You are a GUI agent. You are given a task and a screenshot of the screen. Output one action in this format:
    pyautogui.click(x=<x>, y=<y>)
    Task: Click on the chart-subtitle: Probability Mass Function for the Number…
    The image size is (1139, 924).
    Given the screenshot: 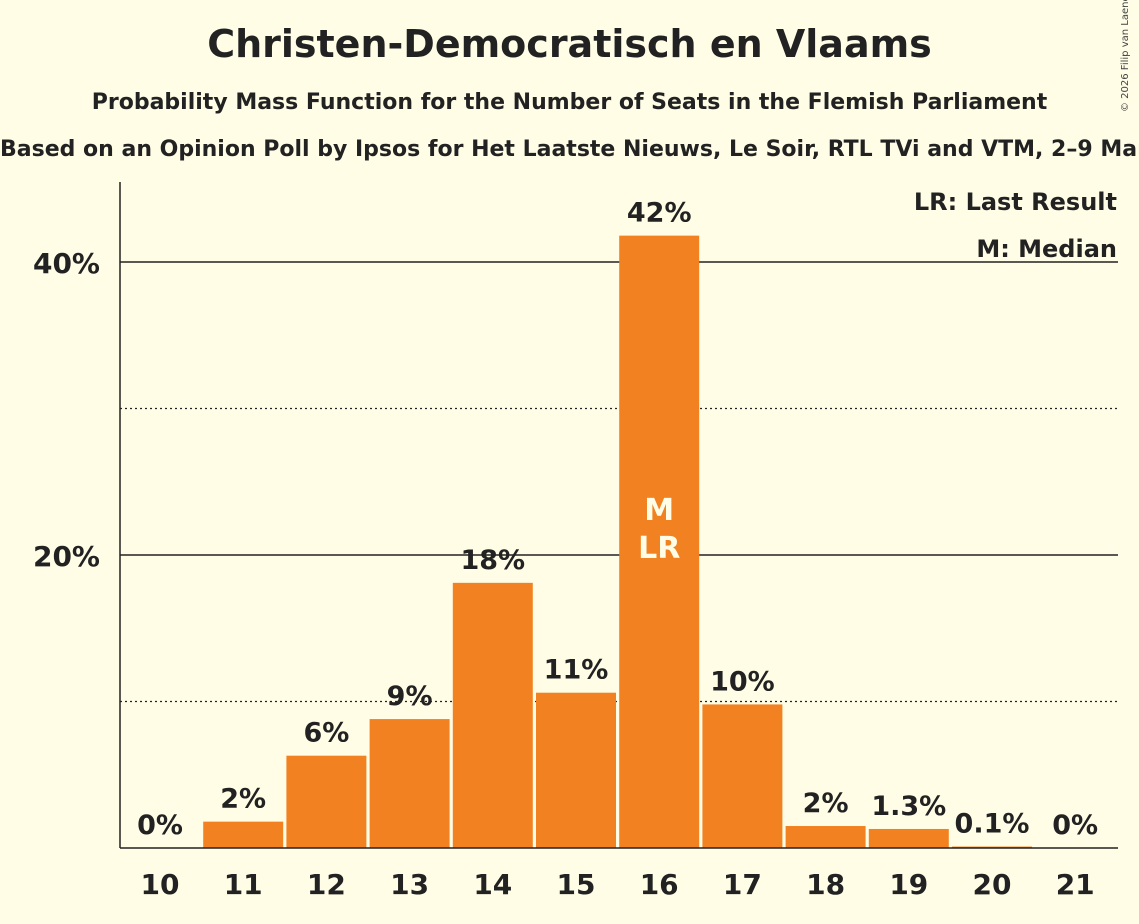 What is the action you would take?
    pyautogui.click(x=569, y=102)
    